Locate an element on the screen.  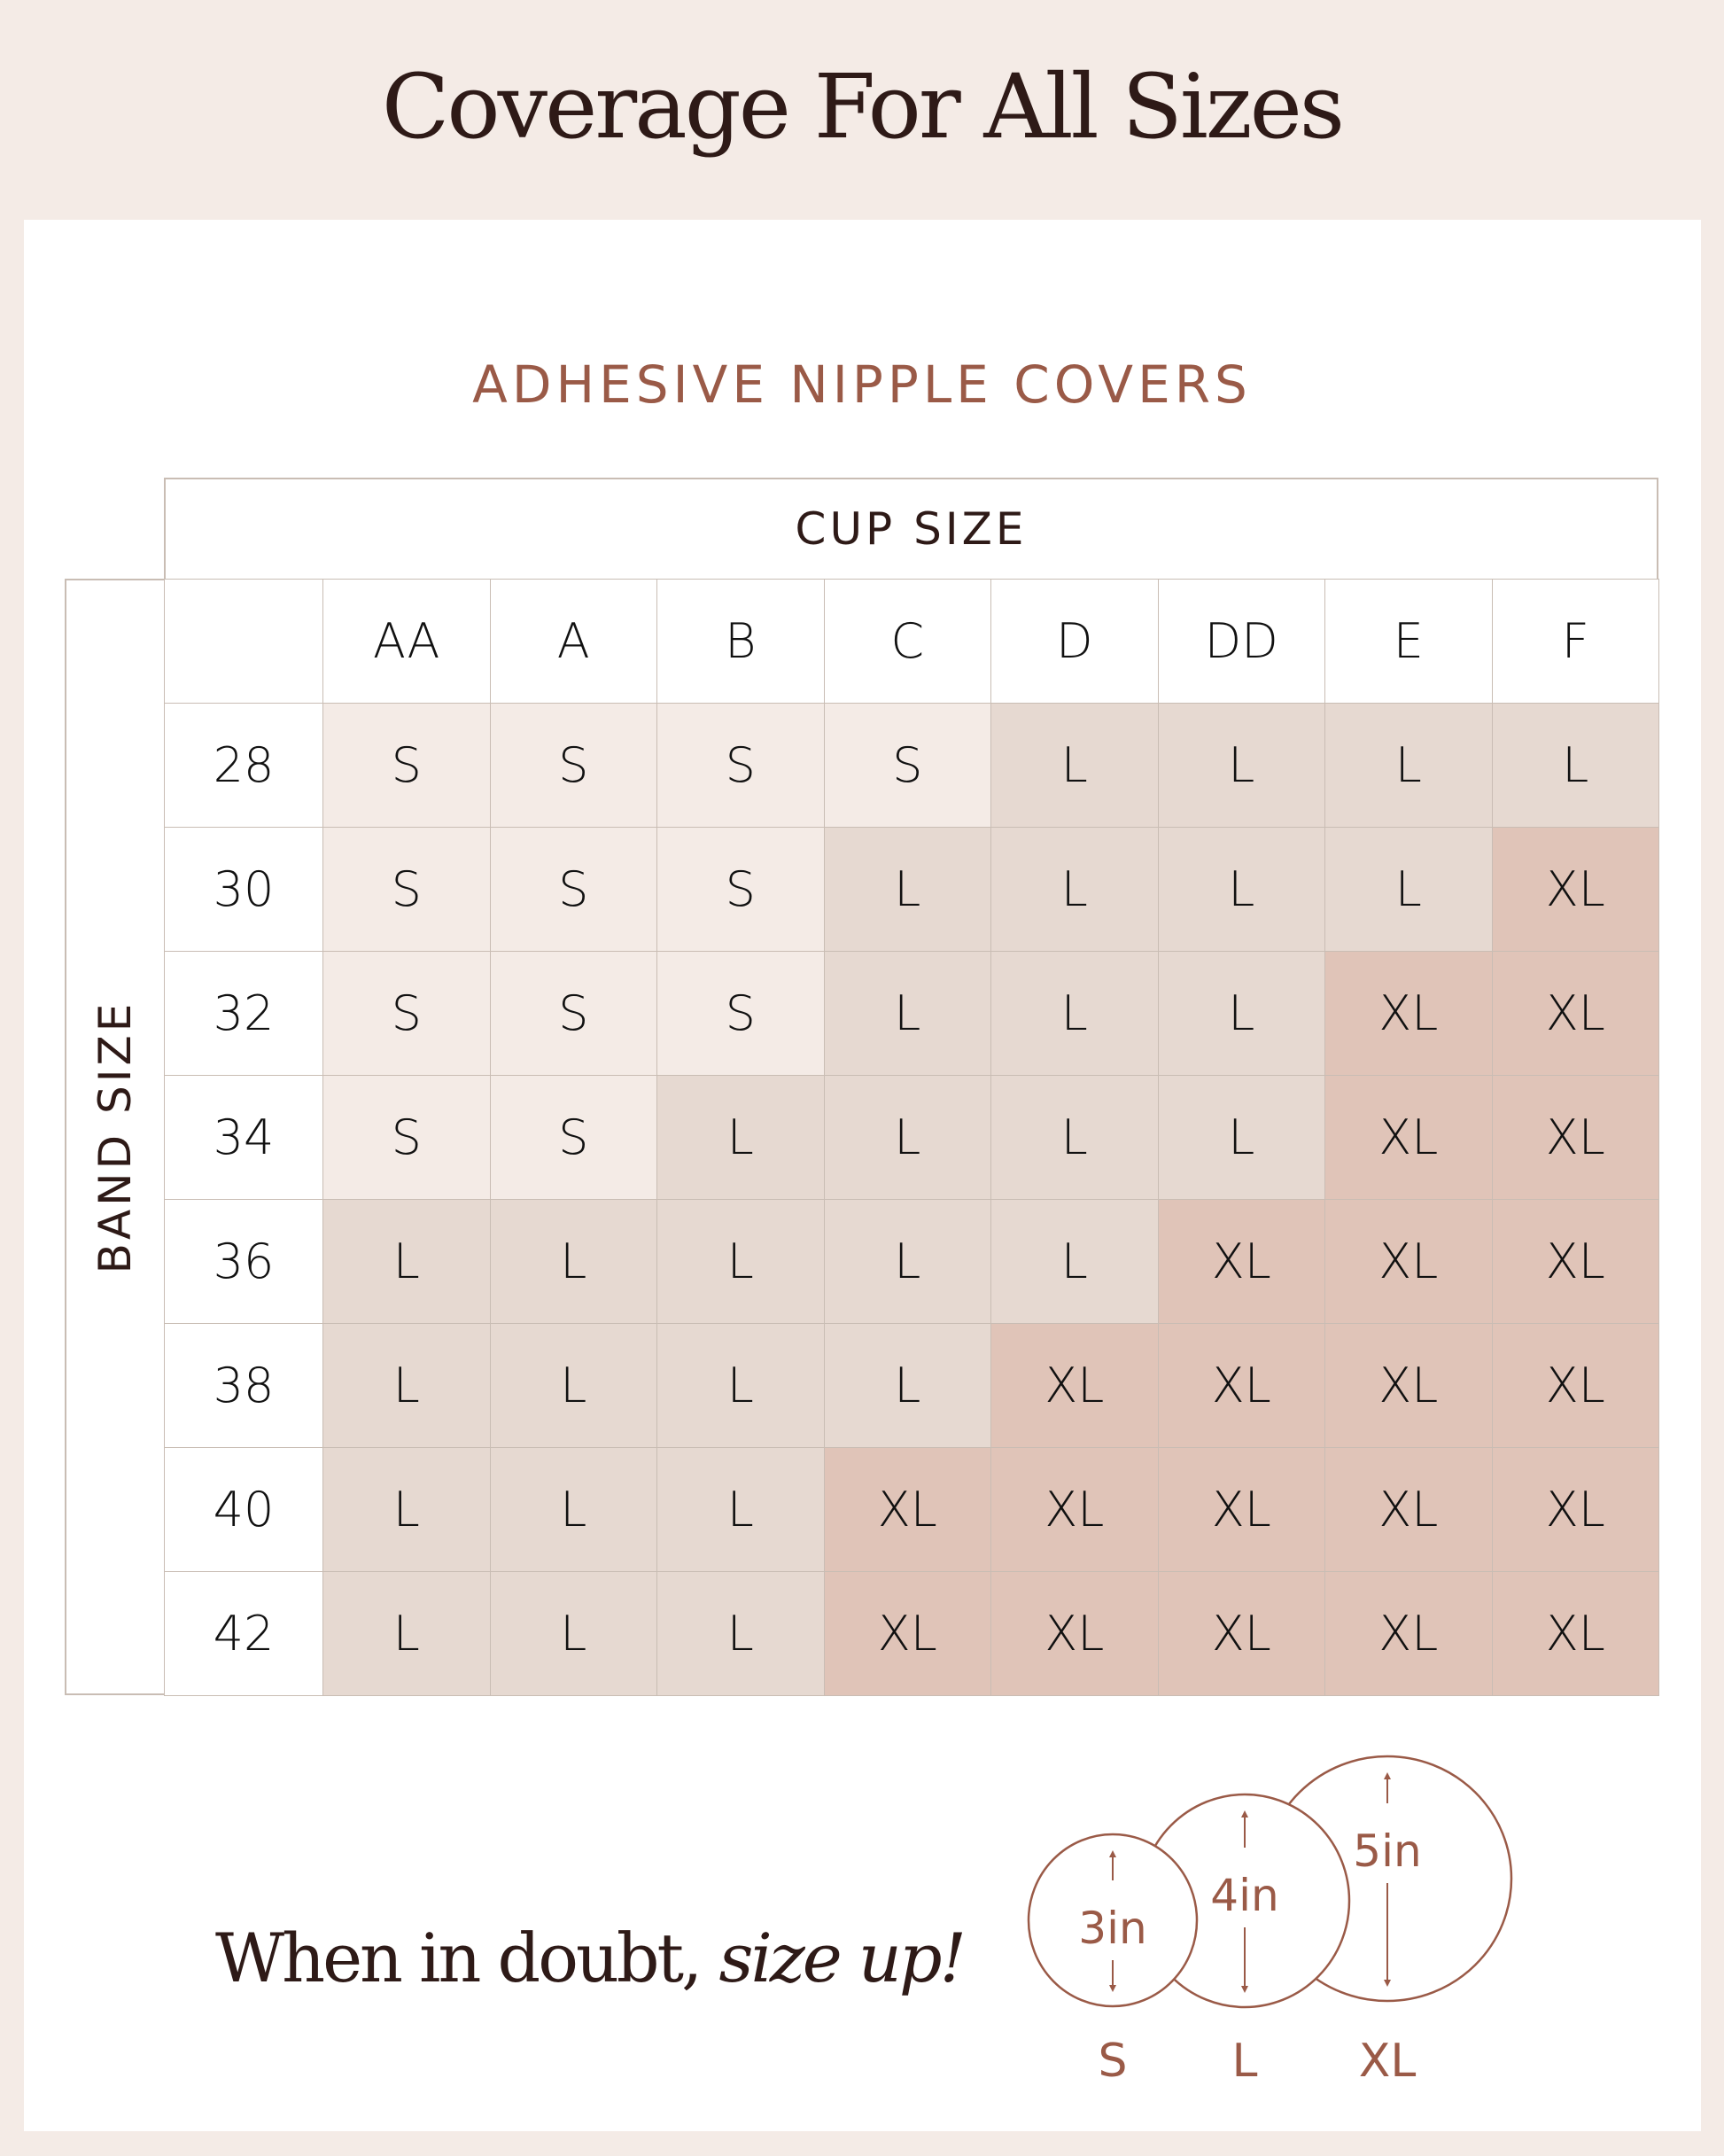
circle-outline is located at coordinates (1113, 1920).